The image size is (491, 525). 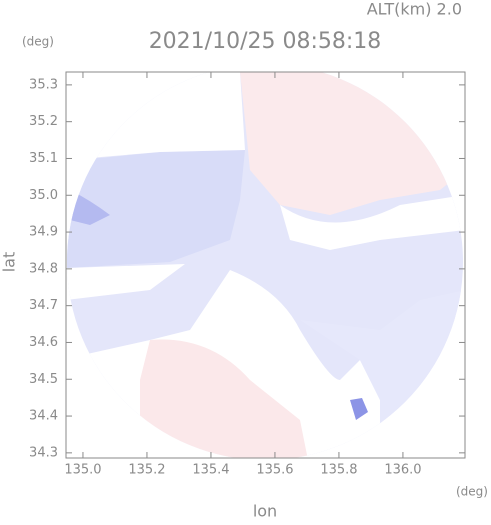 I want to click on y-tick-label: 34.3, so click(x=43, y=452).